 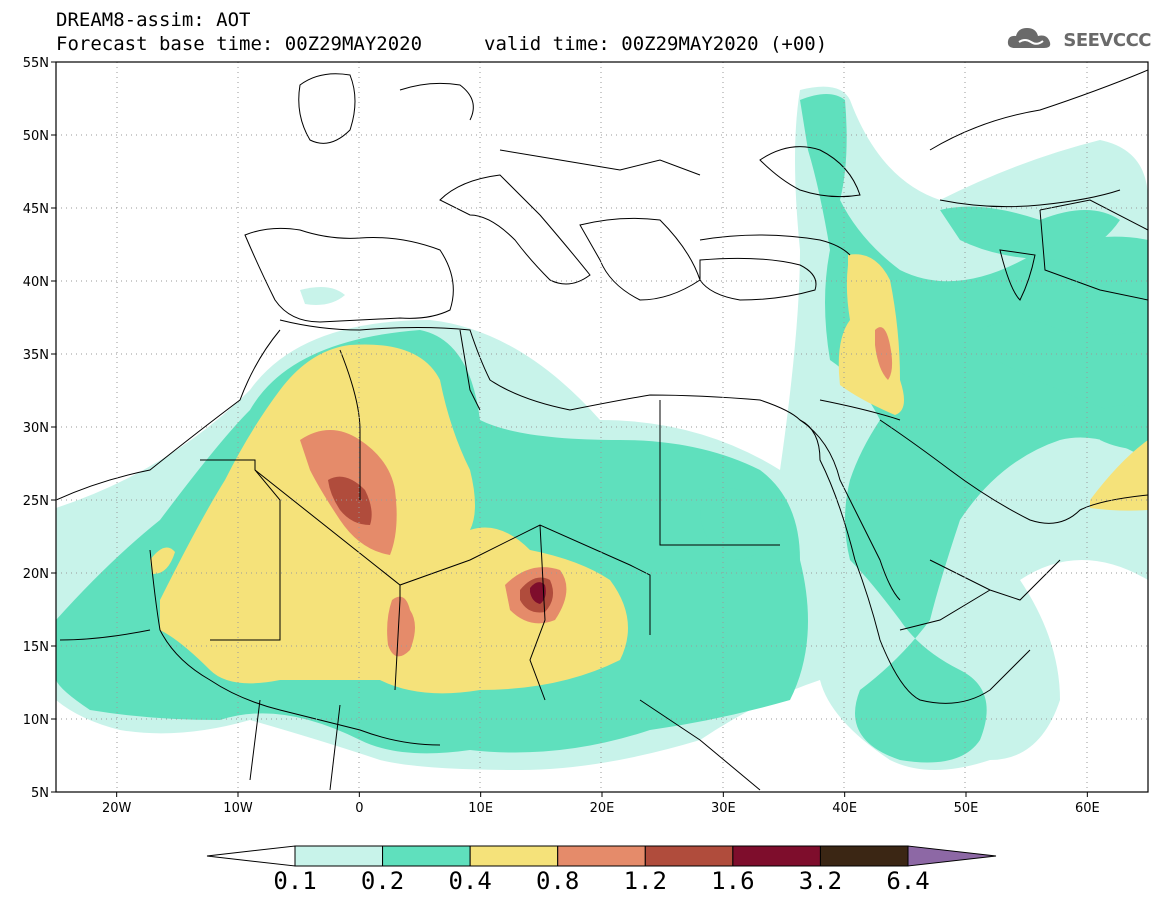 What do you see at coordinates (656, 44) in the screenshot?
I see `valid-time: valid time: 00Z29MAY2020 (+00)` at bounding box center [656, 44].